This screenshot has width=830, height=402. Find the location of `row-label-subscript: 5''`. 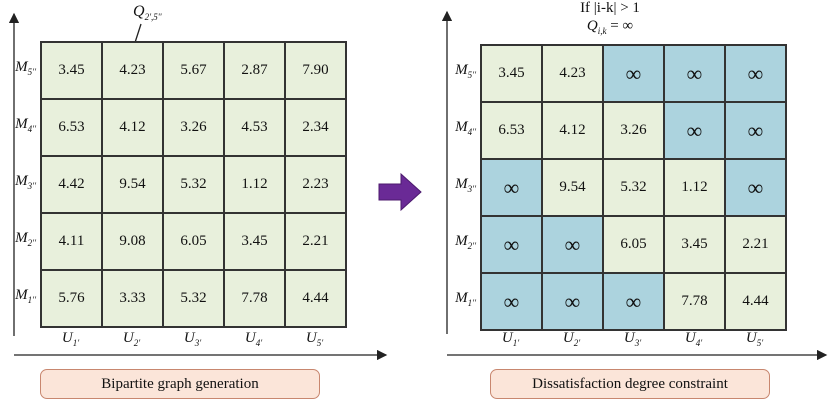

row-label-subscript: 5'' is located at coordinates (471, 74).